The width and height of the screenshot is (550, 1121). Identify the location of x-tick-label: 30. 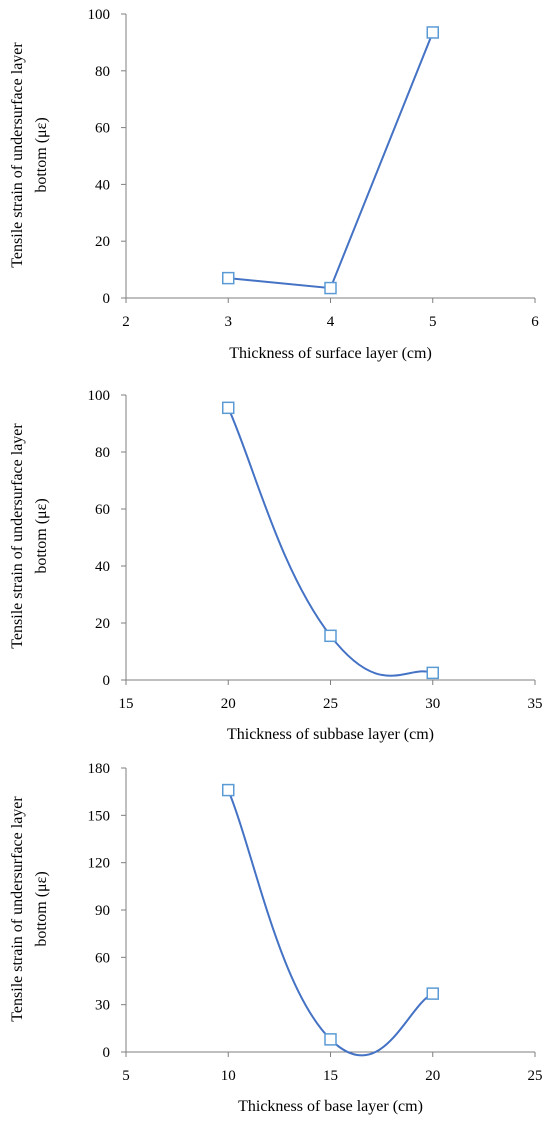
(432, 704).